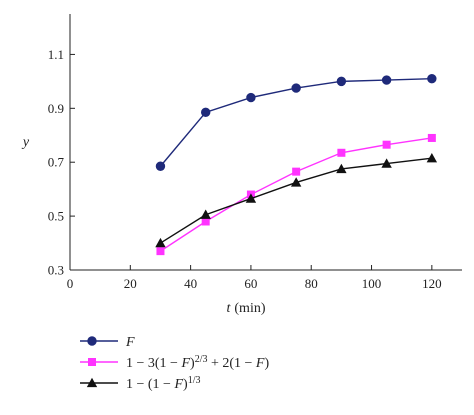 The image size is (474, 415). What do you see at coordinates (311, 283) in the screenshot?
I see `x-tick-label: 80` at bounding box center [311, 283].